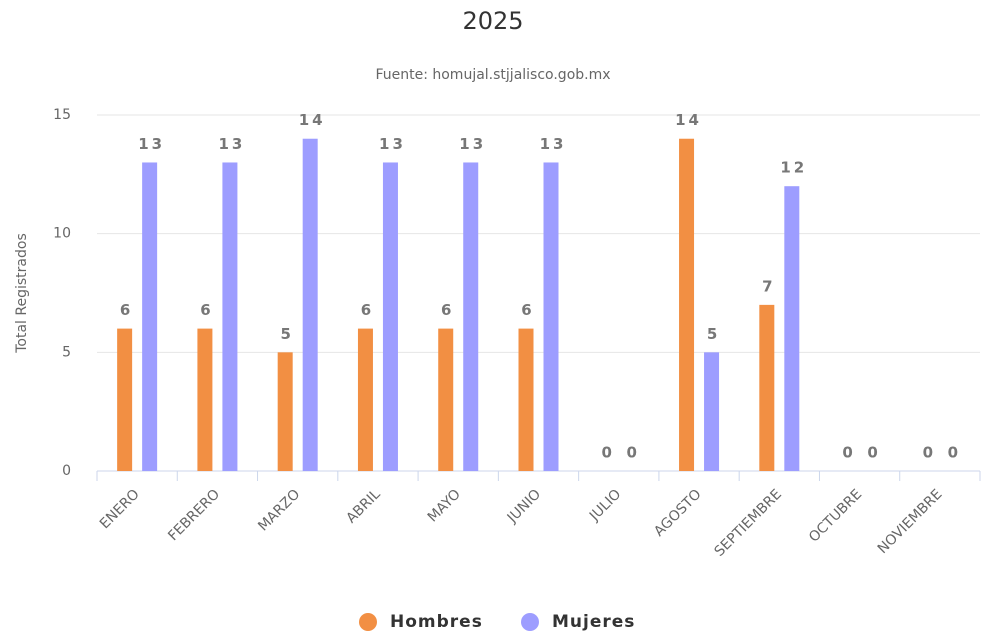 The height and width of the screenshot is (637, 981). What do you see at coordinates (768, 286) in the screenshot?
I see `data-label: 7` at bounding box center [768, 286].